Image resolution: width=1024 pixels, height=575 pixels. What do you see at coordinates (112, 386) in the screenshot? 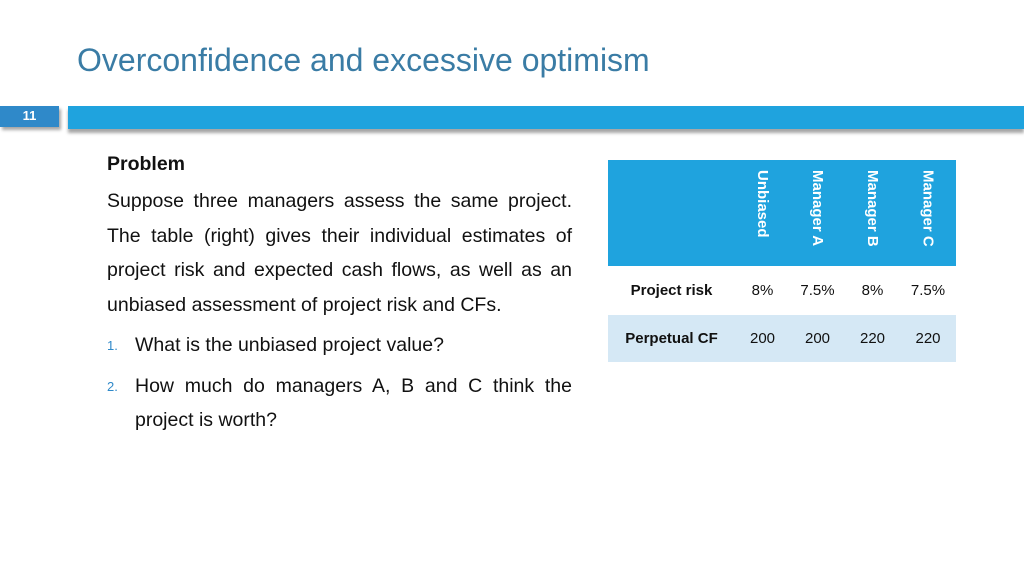
I see `question-number: 2.` at bounding box center [112, 386].